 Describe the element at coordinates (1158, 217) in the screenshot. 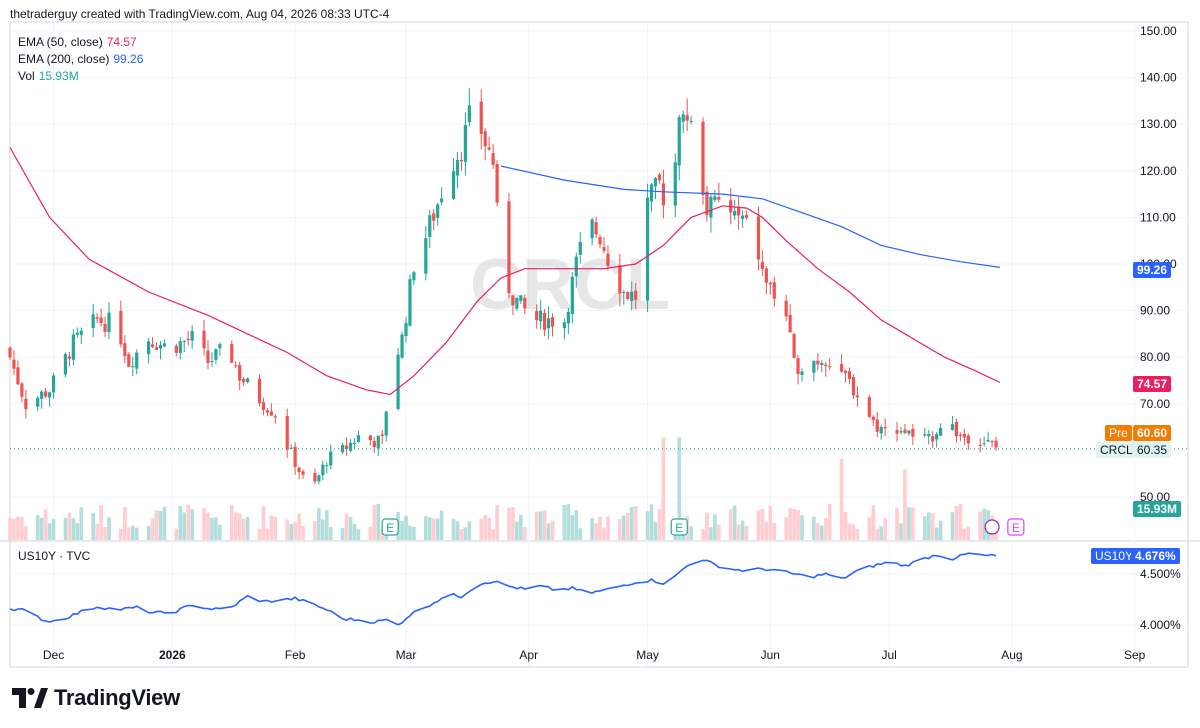

I see `price-tick-label: 110.00` at that location.